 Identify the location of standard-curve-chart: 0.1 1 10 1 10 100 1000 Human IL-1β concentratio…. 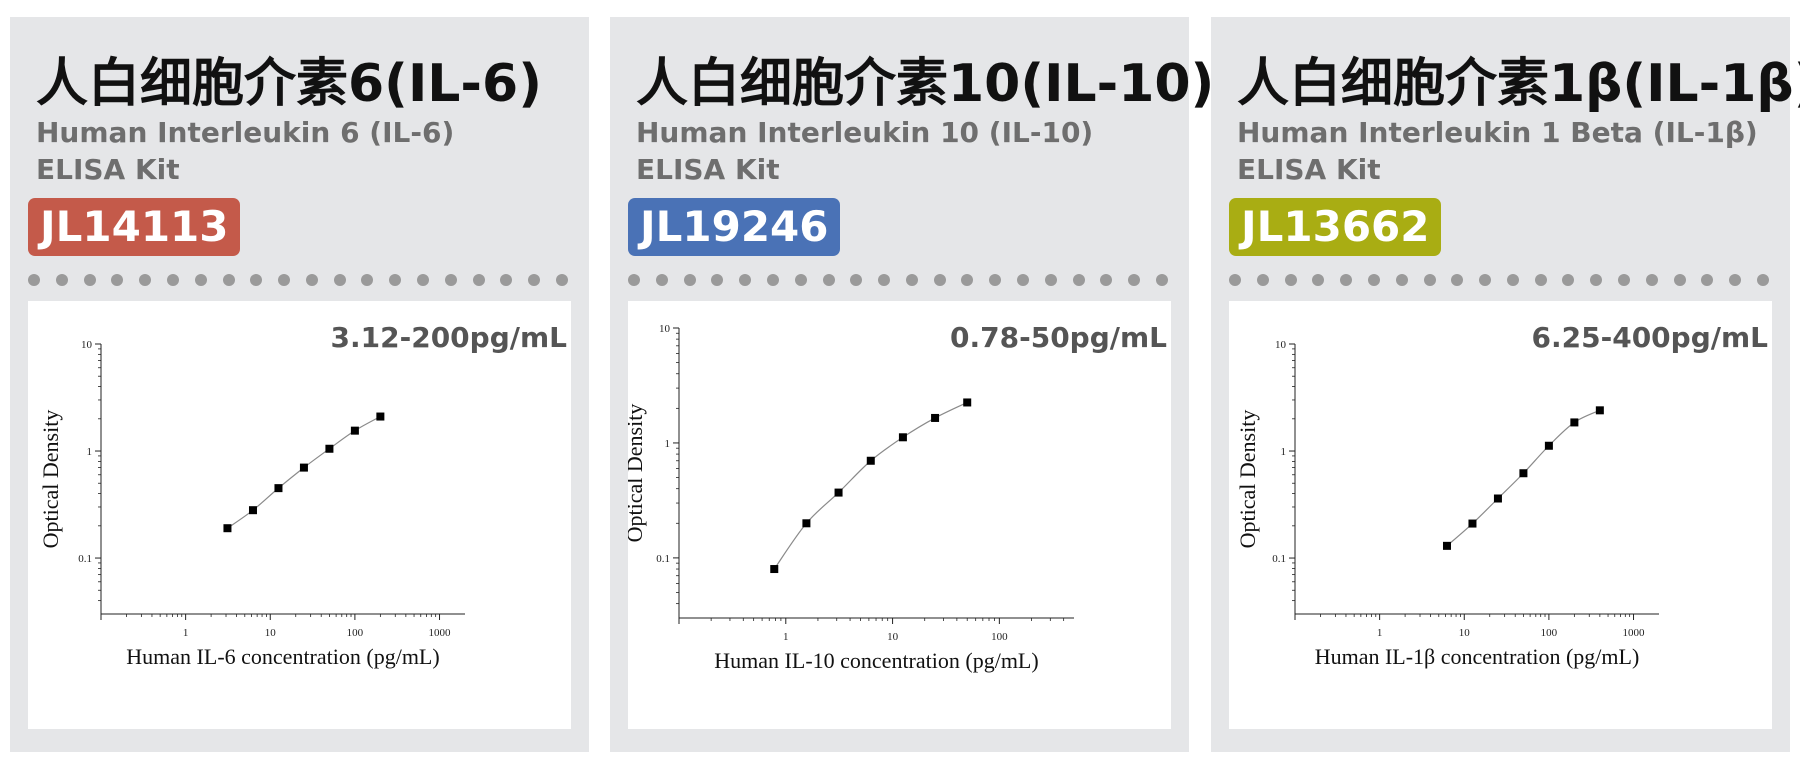
(1447, 504).